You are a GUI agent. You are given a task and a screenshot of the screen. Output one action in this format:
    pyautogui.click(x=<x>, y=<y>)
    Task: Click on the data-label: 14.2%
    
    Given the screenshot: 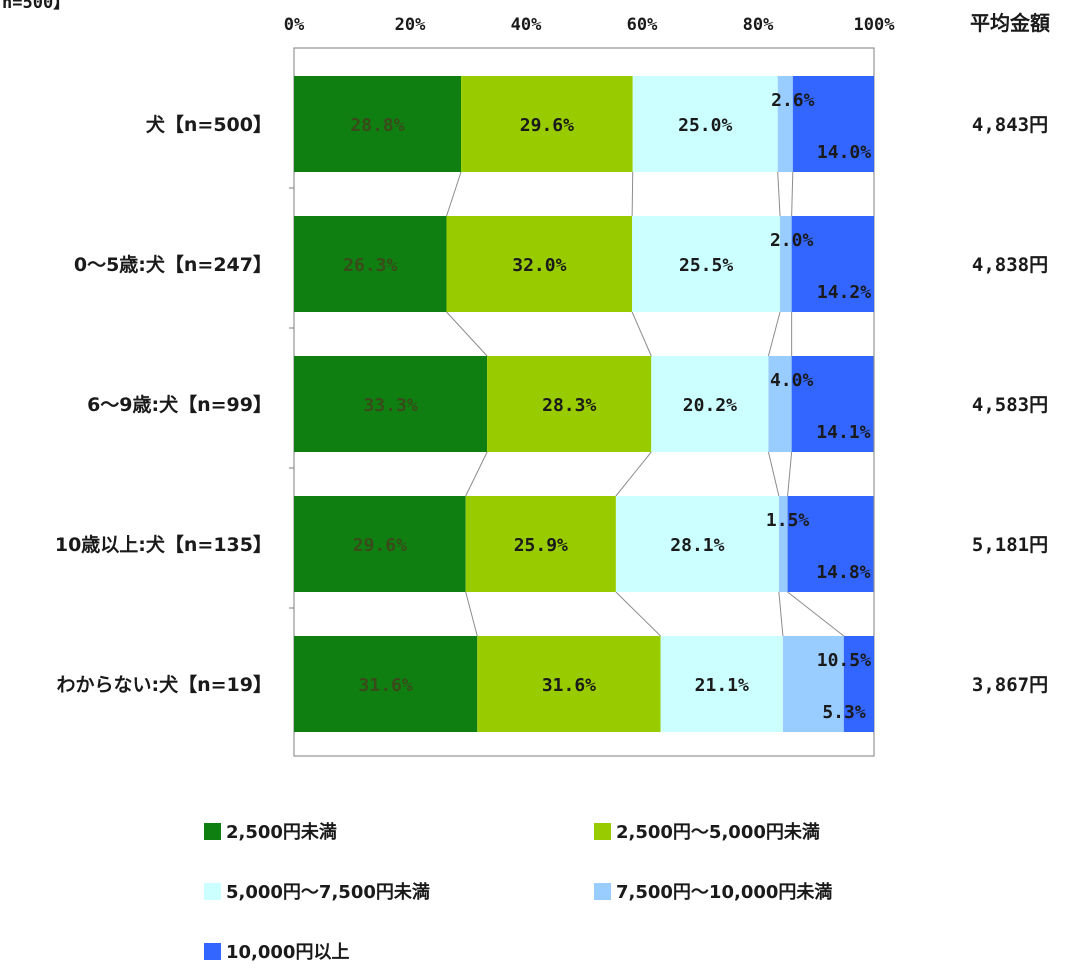 What is the action you would take?
    pyautogui.click(x=844, y=292)
    